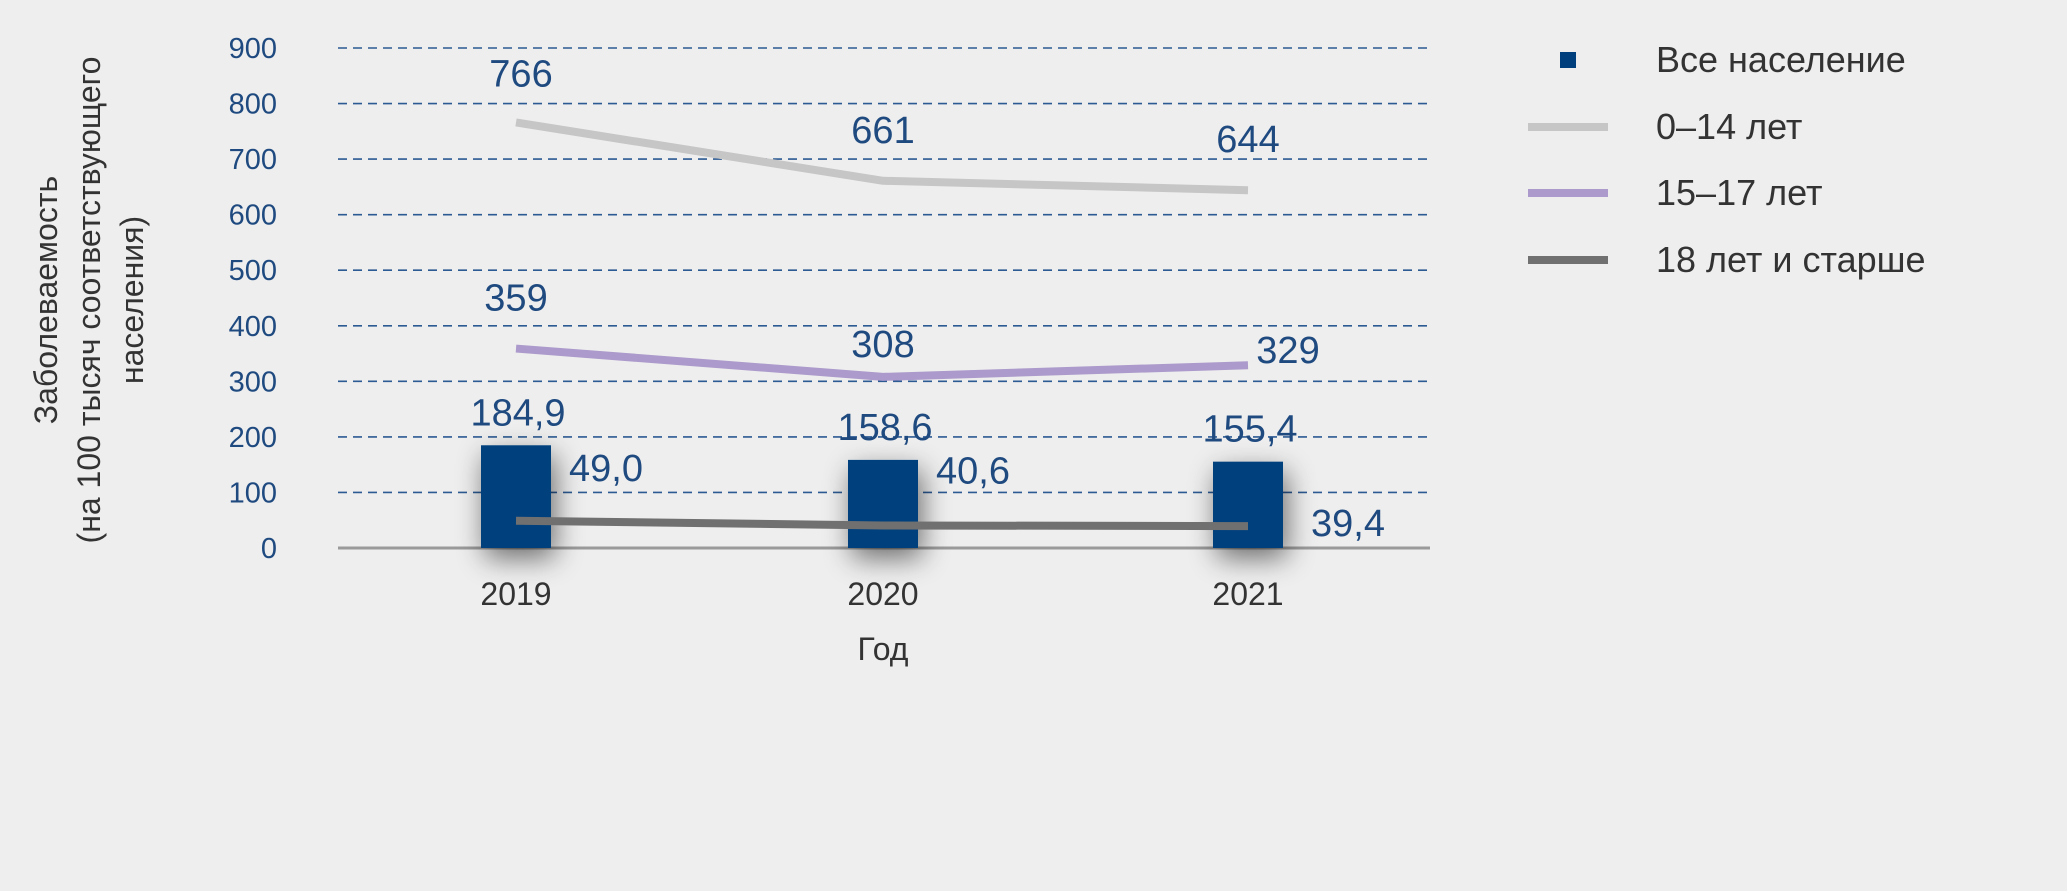  Describe the element at coordinates (132, 300) in the screenshot. I see `y-axis-title-line-3: населения)` at that location.